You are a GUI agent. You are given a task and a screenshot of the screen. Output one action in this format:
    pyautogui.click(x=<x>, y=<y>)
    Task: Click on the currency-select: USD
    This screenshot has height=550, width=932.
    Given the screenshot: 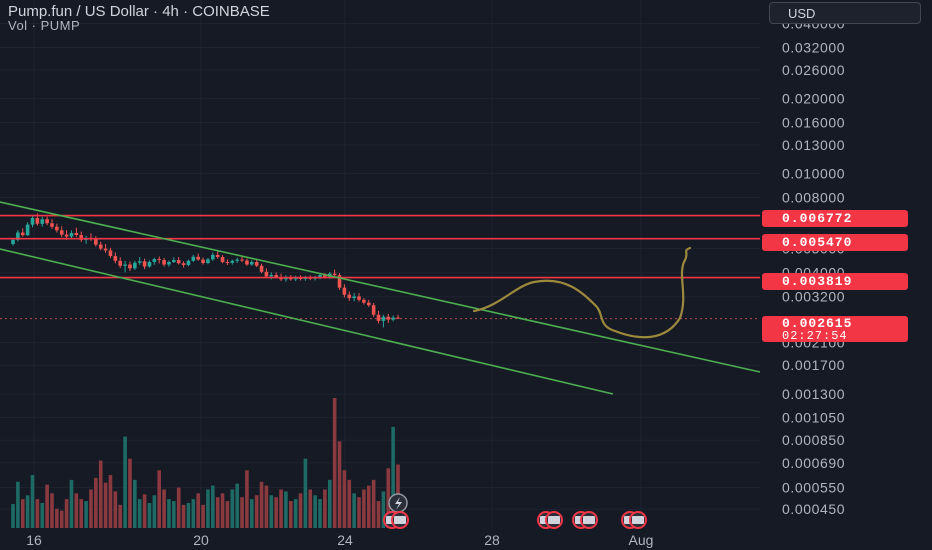 What is the action you would take?
    pyautogui.click(x=845, y=13)
    